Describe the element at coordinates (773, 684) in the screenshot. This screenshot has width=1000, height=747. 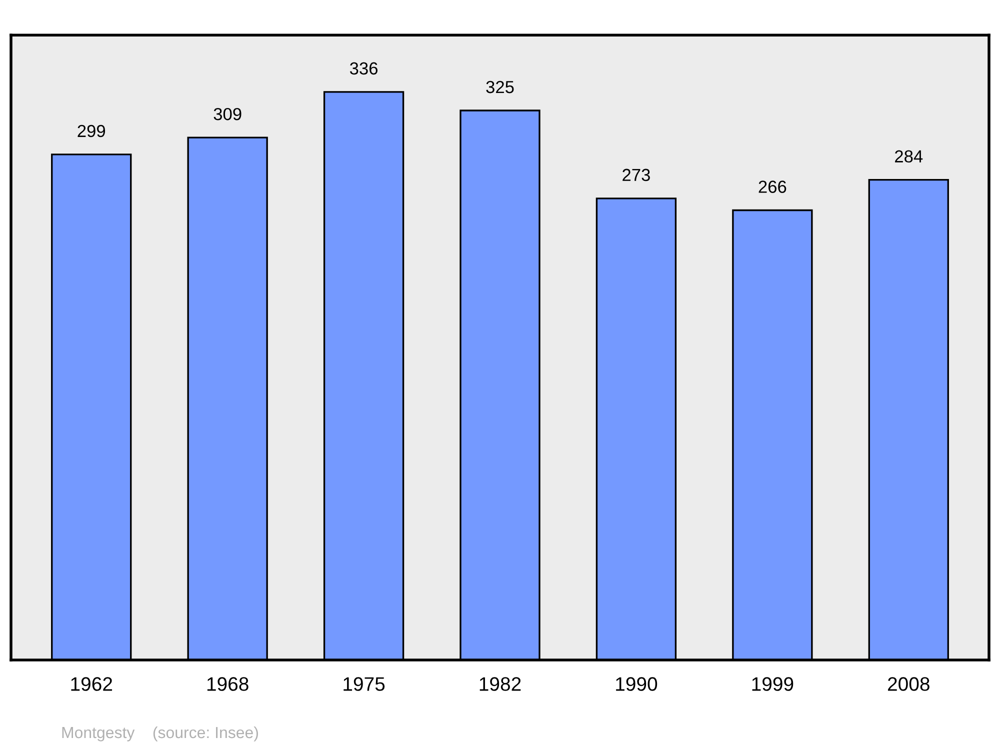
I see `x-tick-label: 1999` at that location.